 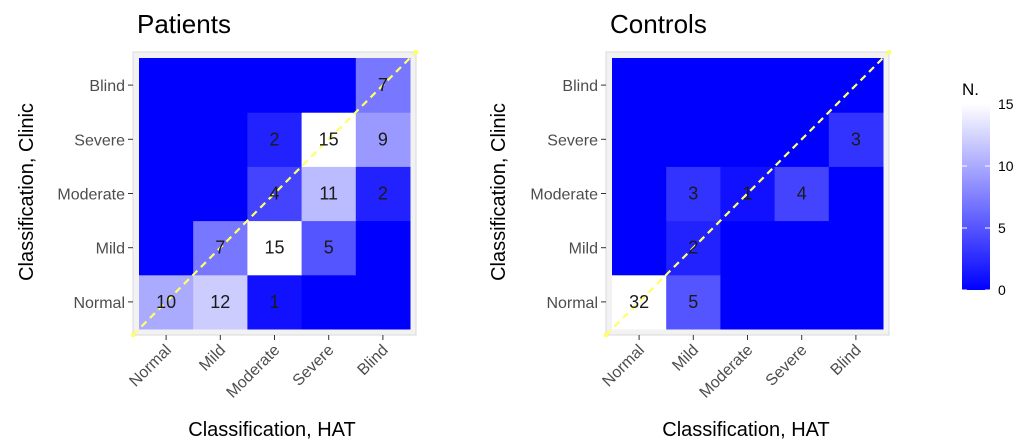 I want to click on patients-cell-value-label: 15, so click(x=274, y=248).